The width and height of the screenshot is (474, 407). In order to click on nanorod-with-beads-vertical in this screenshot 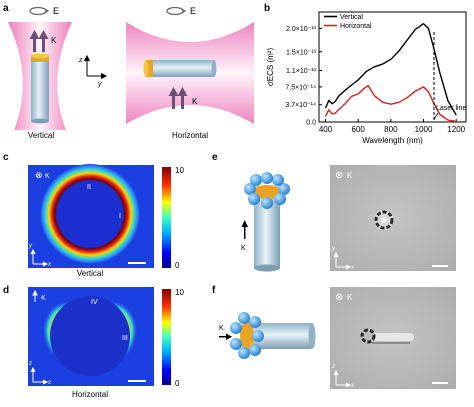, I will do `click(267, 222)`.